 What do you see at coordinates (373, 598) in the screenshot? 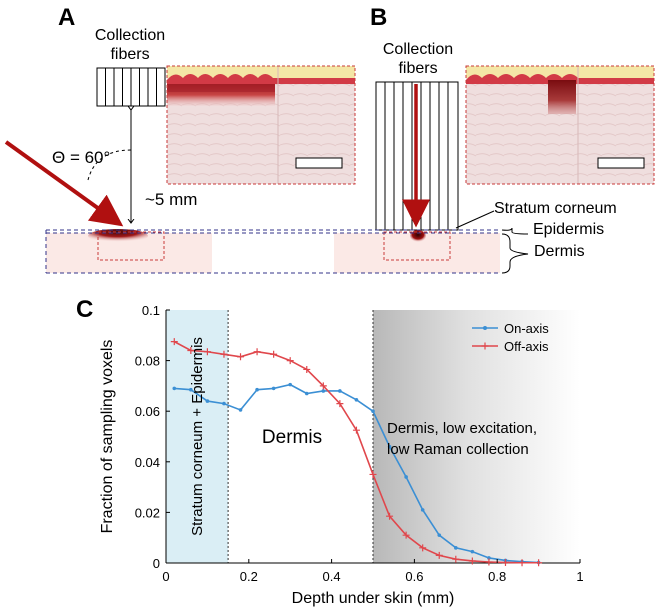
I see `x-axis-label: Depth under skin (mm)` at bounding box center [373, 598].